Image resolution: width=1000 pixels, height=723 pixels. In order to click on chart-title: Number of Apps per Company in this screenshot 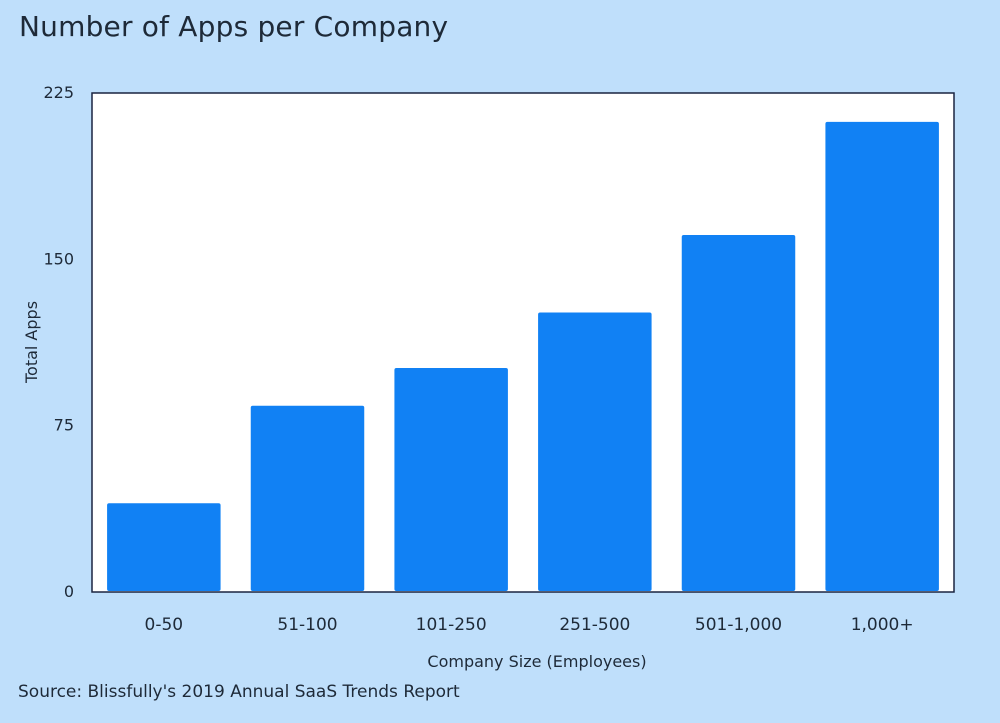, I will do `click(234, 26)`.